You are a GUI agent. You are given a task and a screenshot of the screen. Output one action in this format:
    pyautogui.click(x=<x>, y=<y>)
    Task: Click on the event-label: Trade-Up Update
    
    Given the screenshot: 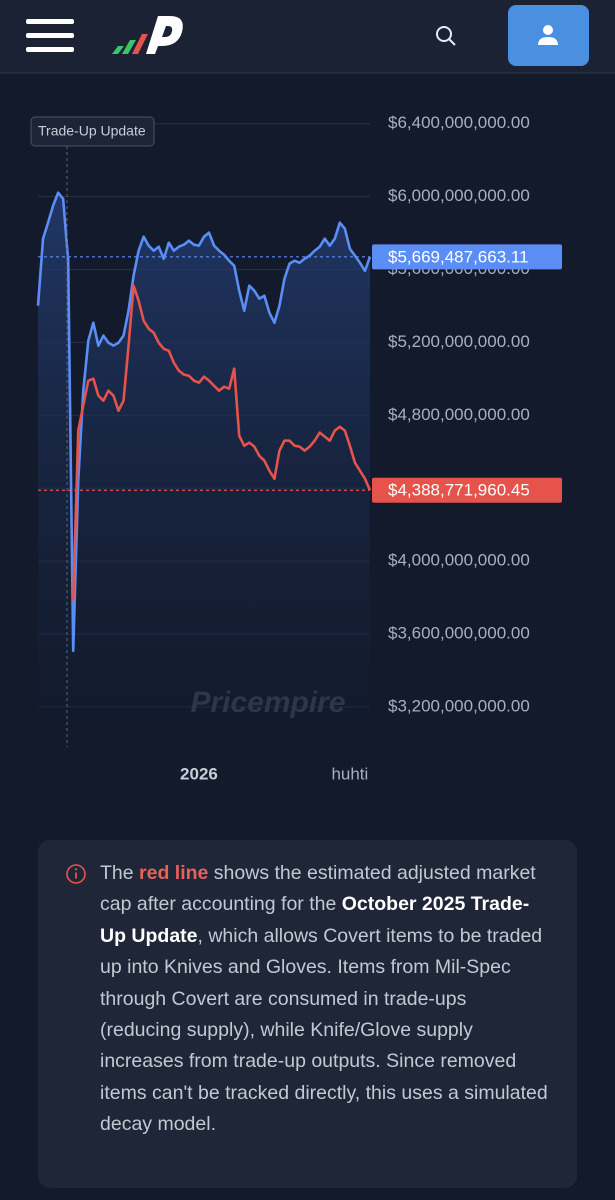 What is the action you would take?
    pyautogui.click(x=92, y=131)
    